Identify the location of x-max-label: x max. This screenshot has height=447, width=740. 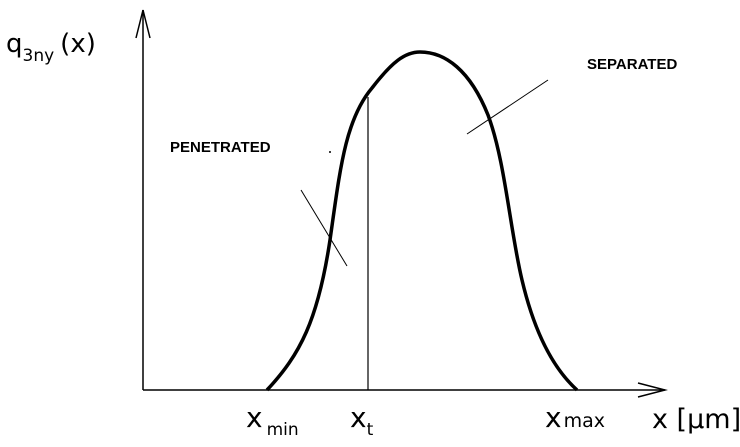
(575, 417).